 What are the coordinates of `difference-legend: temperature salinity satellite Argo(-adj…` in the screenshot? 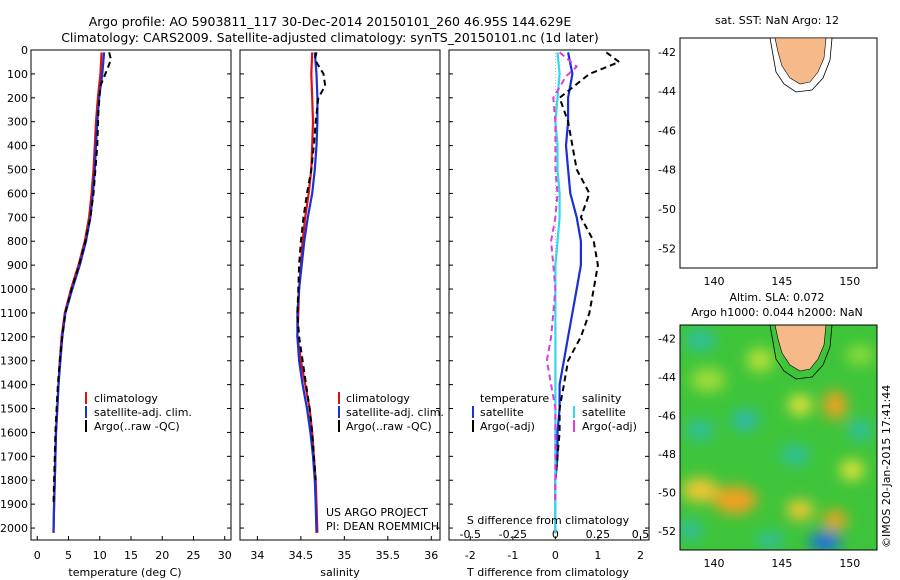 It's located at (554, 412).